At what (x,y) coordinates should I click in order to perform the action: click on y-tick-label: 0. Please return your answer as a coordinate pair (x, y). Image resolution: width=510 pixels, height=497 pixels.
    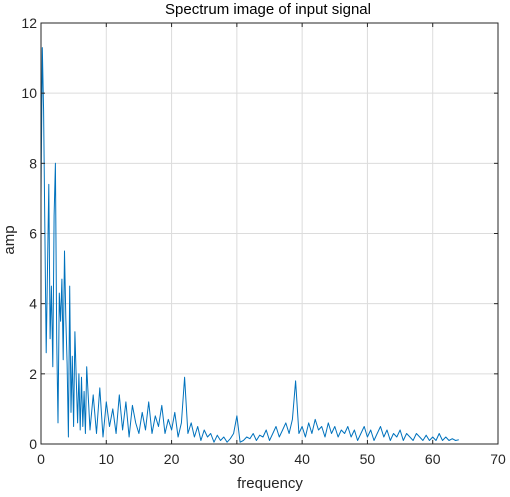
    Looking at the image, I should click on (33, 444).